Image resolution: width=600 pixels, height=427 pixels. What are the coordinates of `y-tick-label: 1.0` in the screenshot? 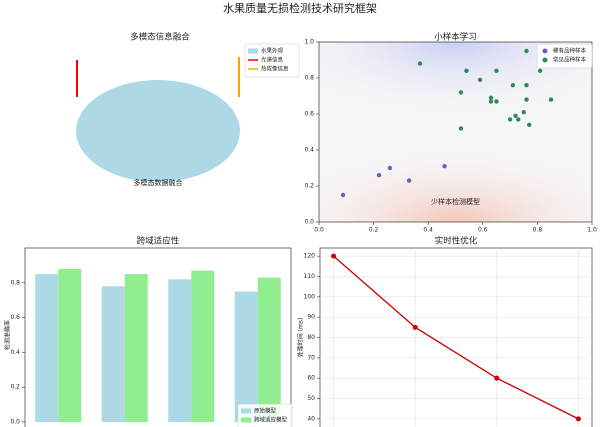 It's located at (309, 42).